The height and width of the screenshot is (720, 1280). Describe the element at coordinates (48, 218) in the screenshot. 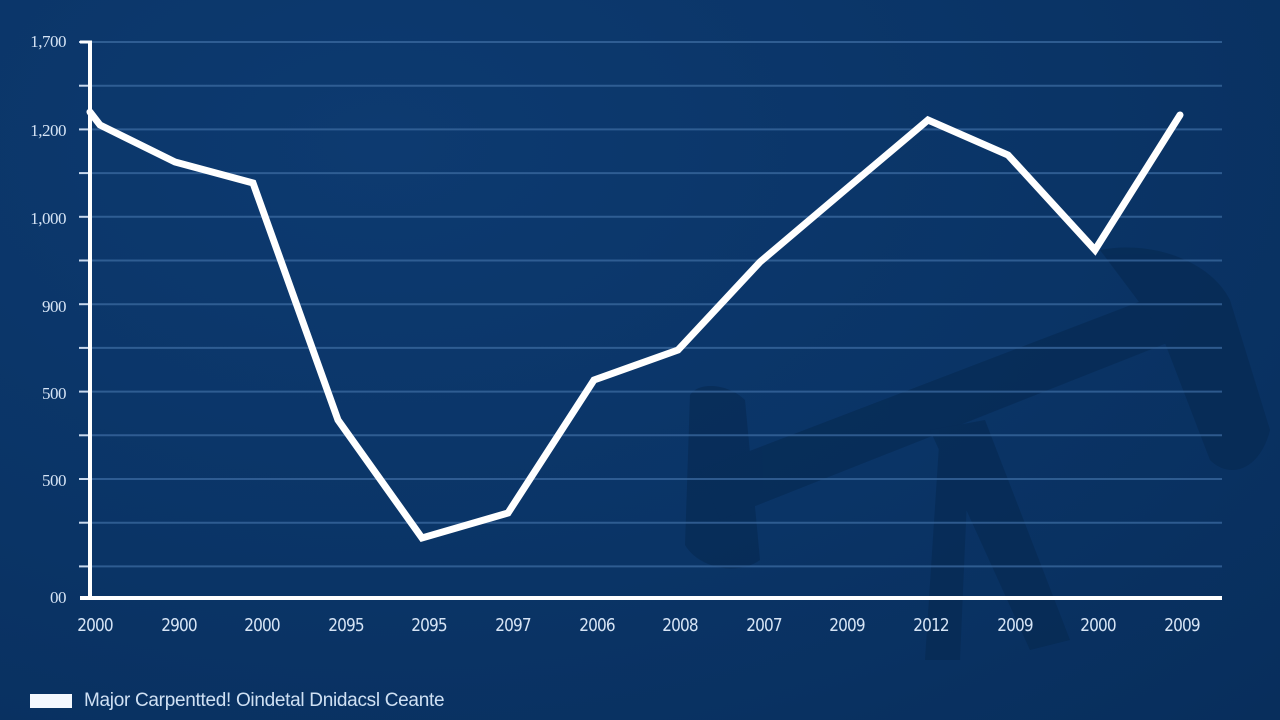

I see `y-axis-label: 1,000` at that location.